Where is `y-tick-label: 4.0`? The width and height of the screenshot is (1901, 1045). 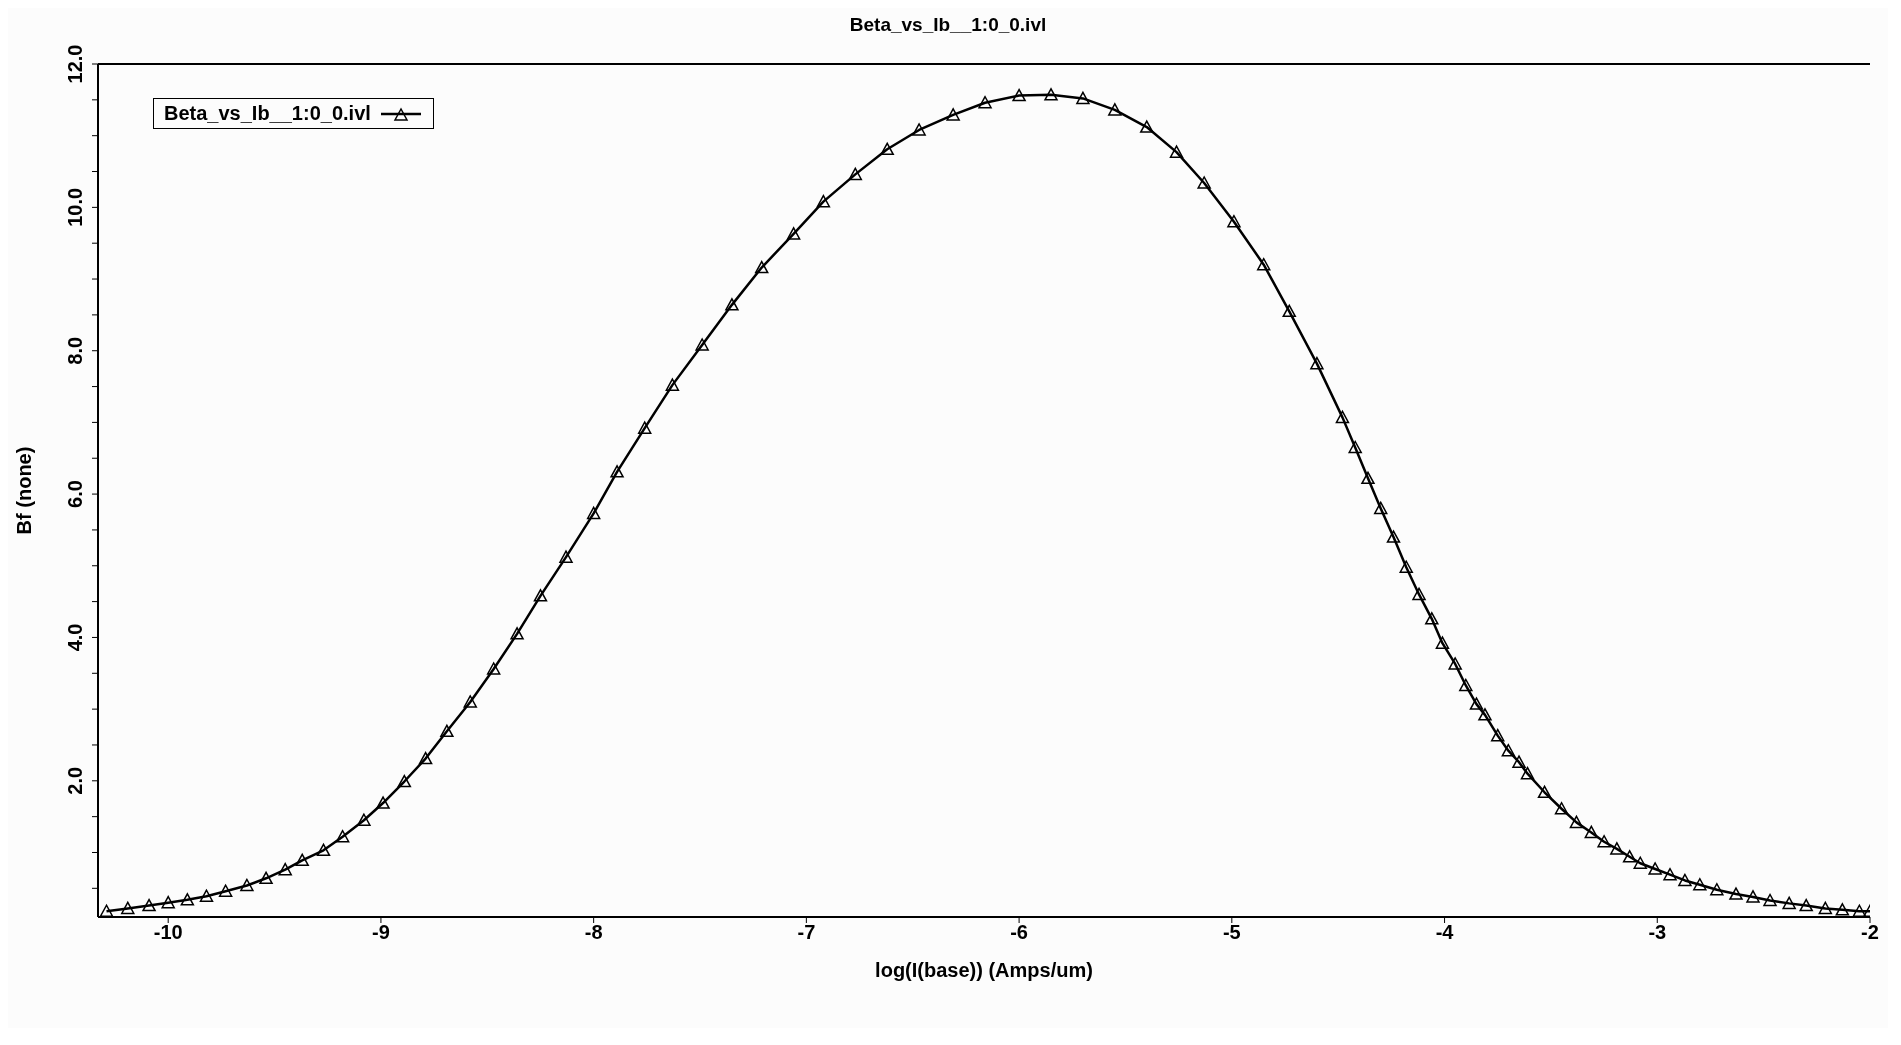 y-tick-label: 4.0 is located at coordinates (75, 637).